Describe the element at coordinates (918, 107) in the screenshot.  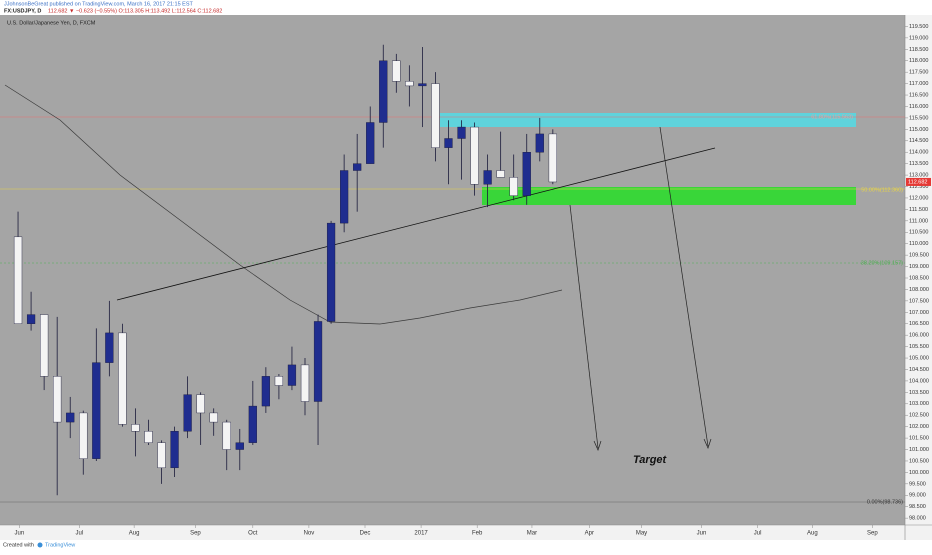
I see `y-tick-label: 116.000` at that location.